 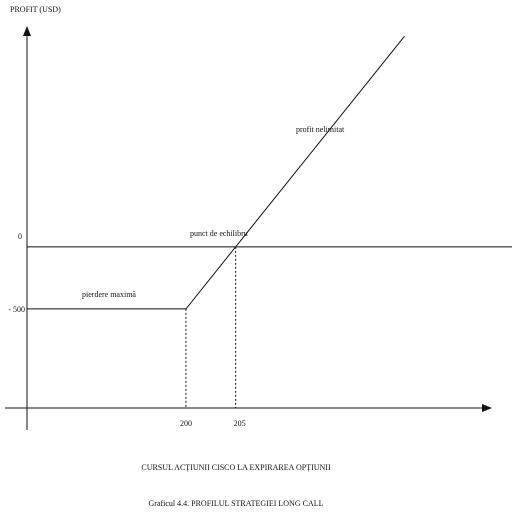 What do you see at coordinates (20, 236) in the screenshot?
I see `y-tick-label-0: 0` at bounding box center [20, 236].